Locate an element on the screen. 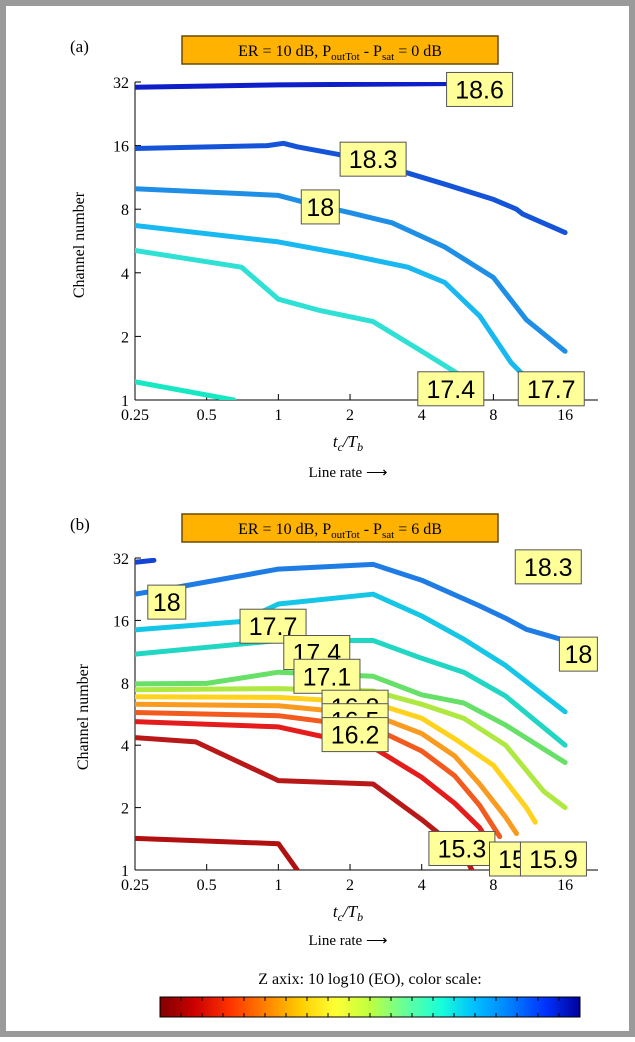  panel-a-contour-label: 17.4 is located at coordinates (451, 389).